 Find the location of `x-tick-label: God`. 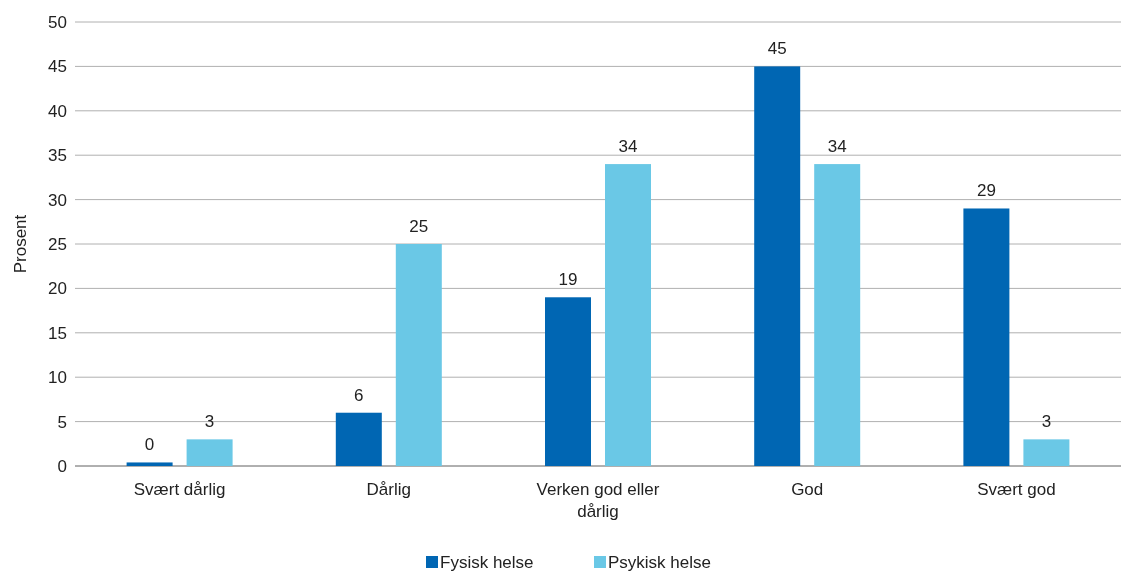

x-tick-label: God is located at coordinates (807, 489).